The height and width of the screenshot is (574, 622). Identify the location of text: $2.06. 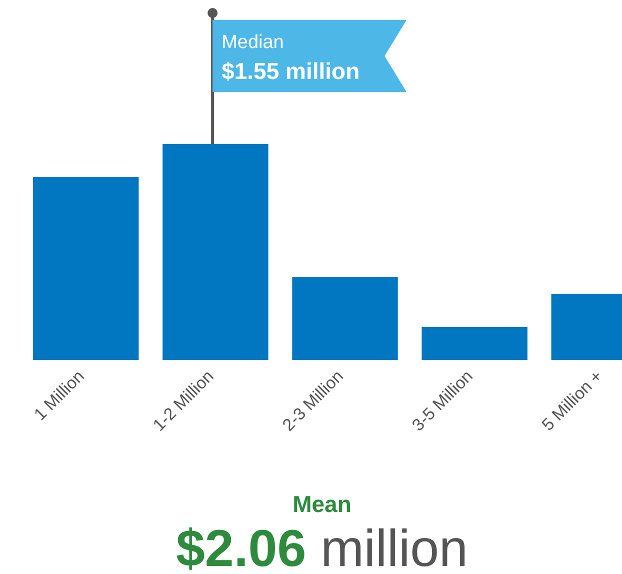
(241, 547).